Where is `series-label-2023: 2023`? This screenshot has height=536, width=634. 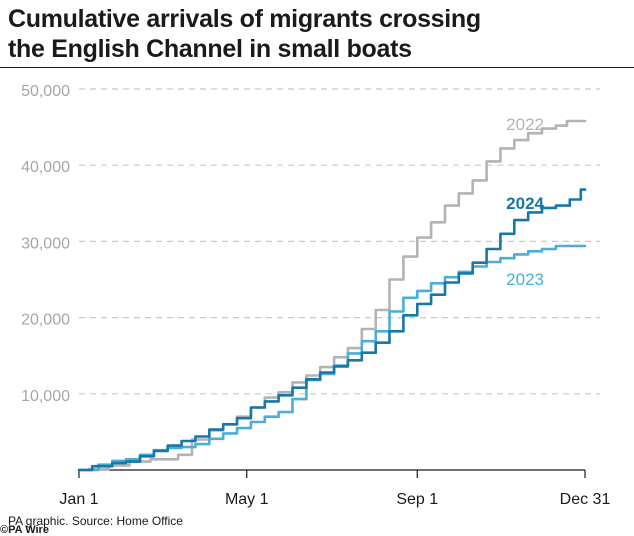
series-label-2023: 2023 is located at coordinates (525, 279).